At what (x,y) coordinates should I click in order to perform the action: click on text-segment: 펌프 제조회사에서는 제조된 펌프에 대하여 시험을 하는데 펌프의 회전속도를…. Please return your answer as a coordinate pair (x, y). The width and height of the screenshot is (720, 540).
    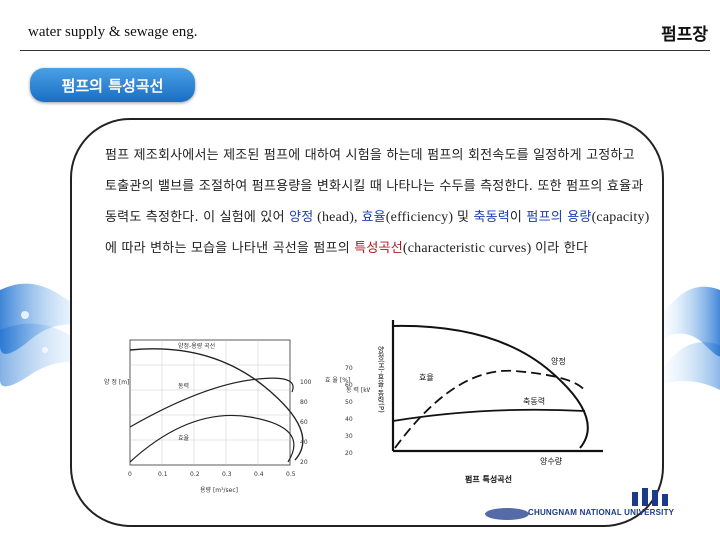
    Looking at the image, I should click on (374, 186).